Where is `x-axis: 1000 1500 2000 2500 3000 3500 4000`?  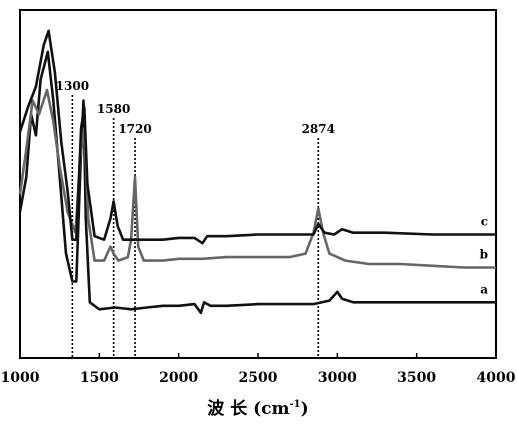
x-axis: 1000 1500 2000 2500 3000 3500 4000 is located at coordinates (258, 369).